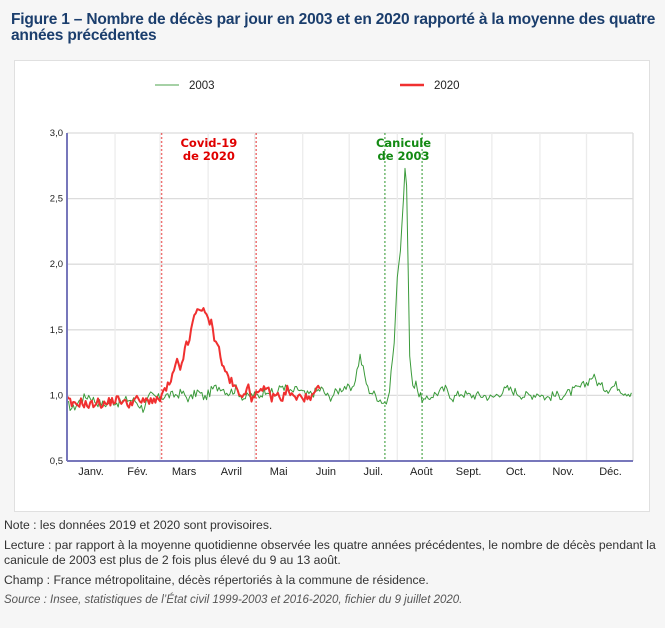 The image size is (665, 628). I want to click on y-tick-label: 2,5, so click(56, 199).